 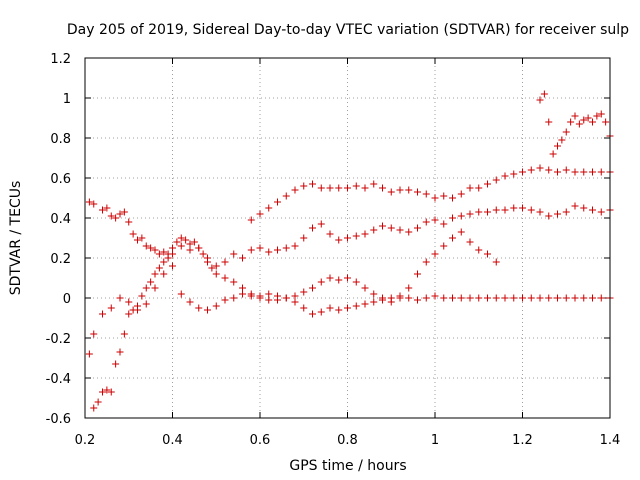 I want to click on y-tick-label: 1.2, so click(x=60, y=59).